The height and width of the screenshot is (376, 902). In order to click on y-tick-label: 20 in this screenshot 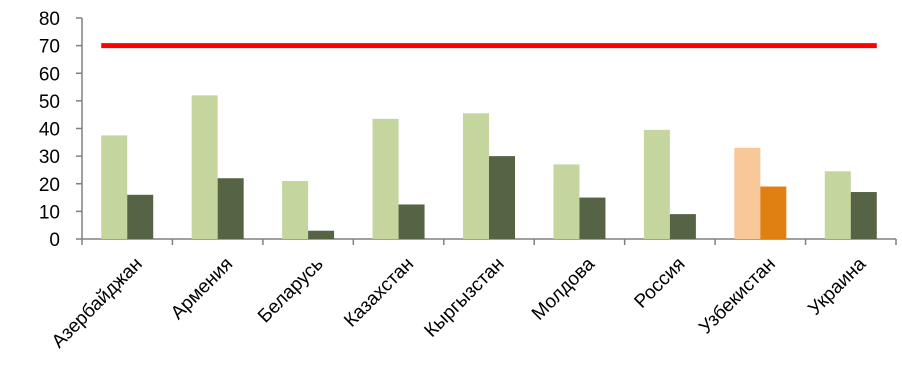, I will do `click(49, 185)`.